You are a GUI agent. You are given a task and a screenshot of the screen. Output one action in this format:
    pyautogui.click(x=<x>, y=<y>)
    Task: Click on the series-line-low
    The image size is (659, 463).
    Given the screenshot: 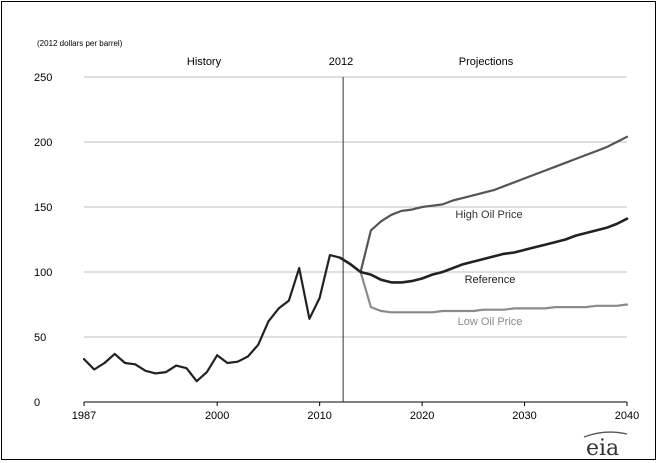 What is the action you would take?
    pyautogui.click(x=484, y=285)
    